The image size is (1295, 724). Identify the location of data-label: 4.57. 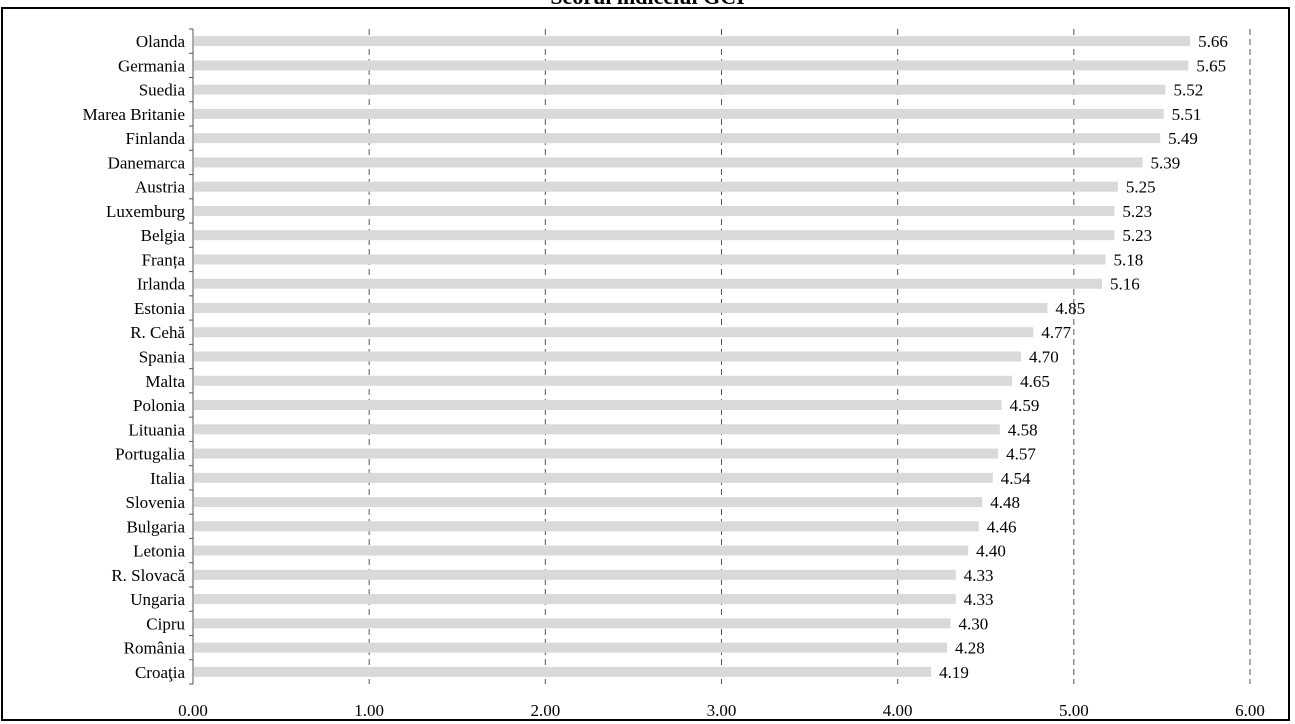
(1021, 454).